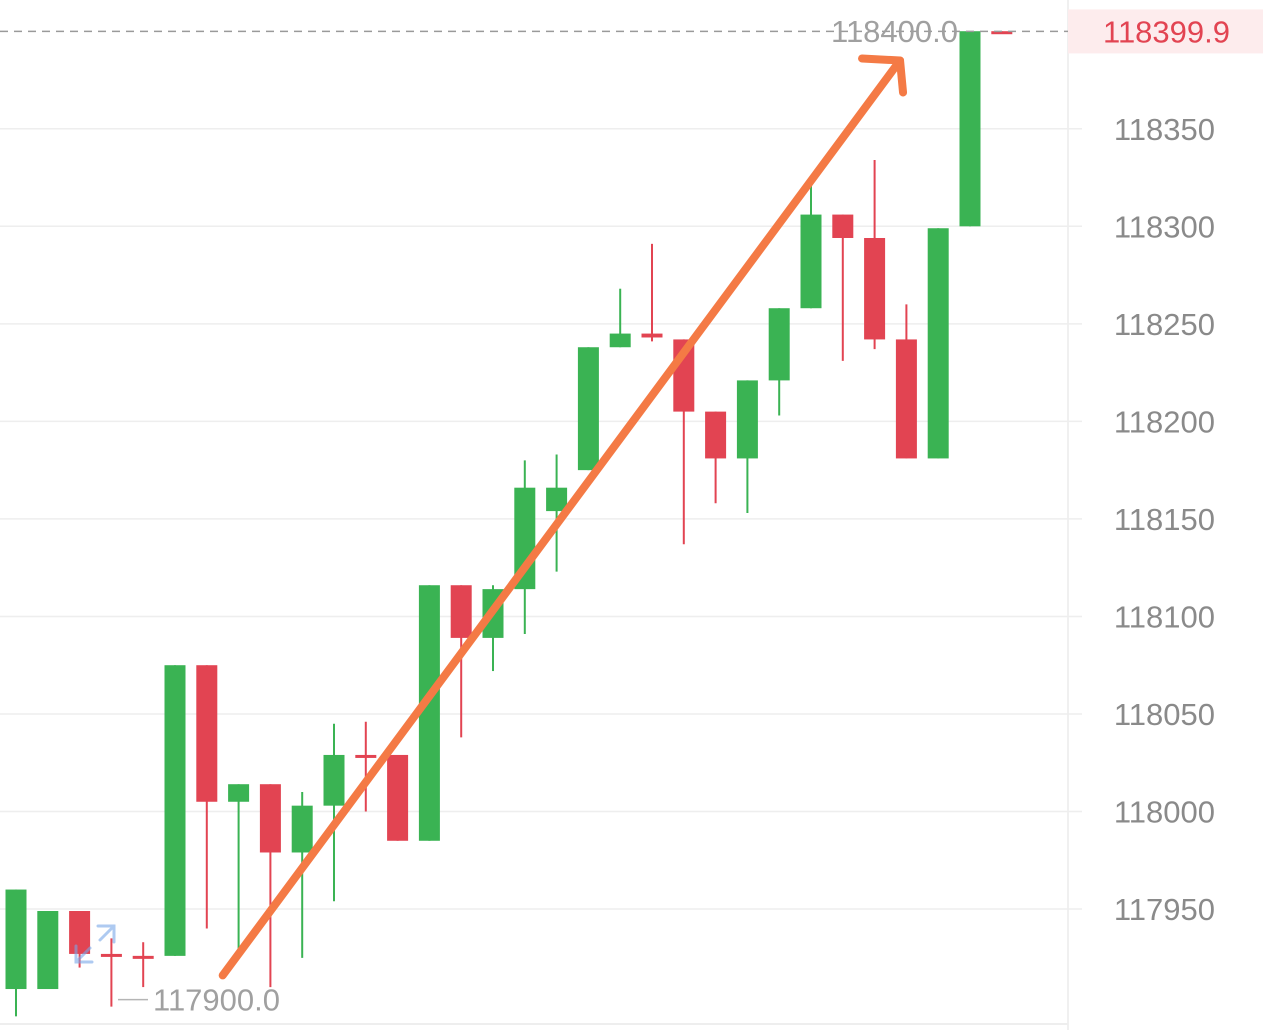  I want to click on y-tick-label: 118100, so click(1164, 616).